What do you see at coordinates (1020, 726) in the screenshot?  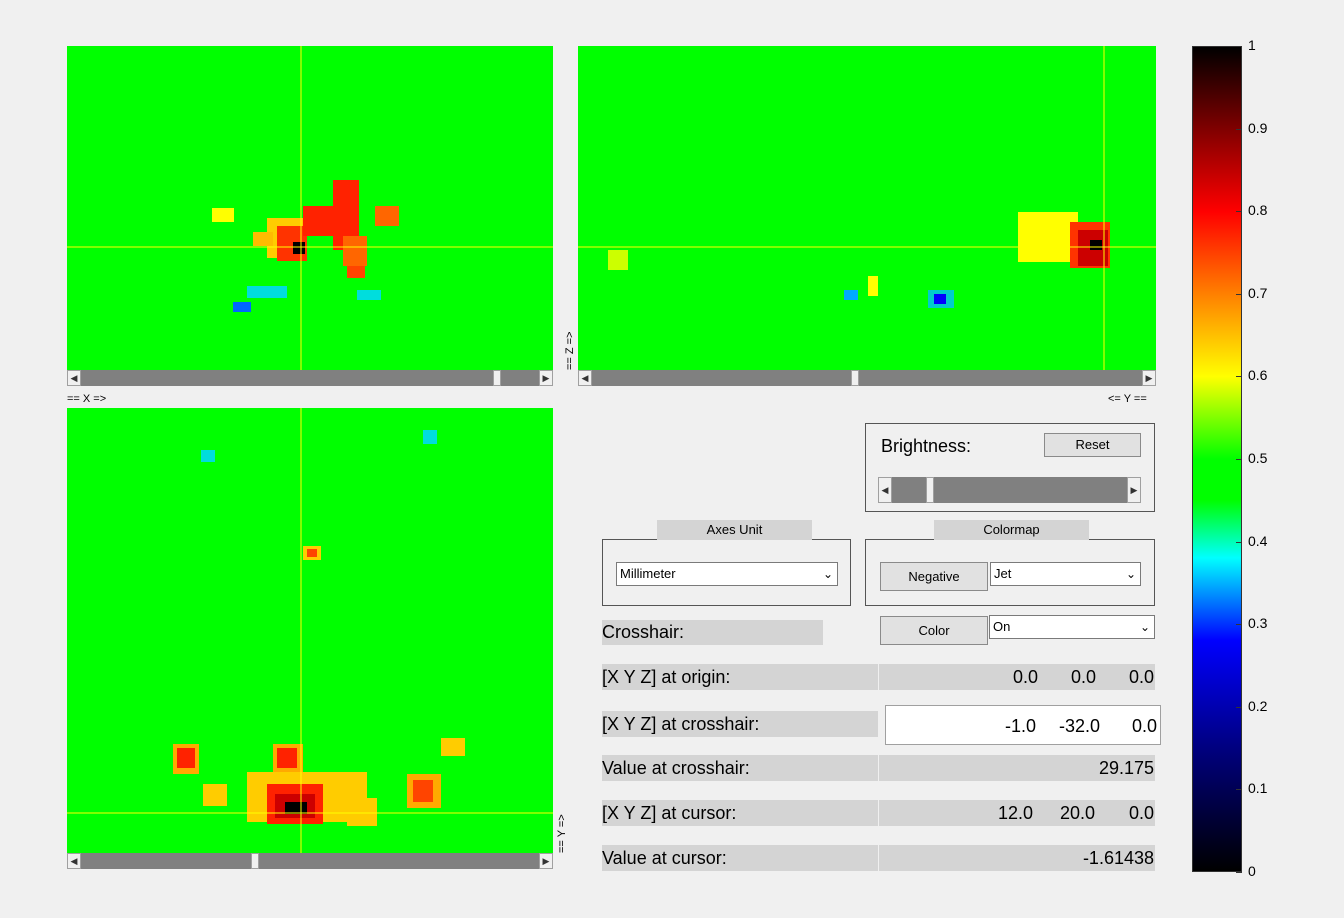 I see `crosshair-x: -1.0` at bounding box center [1020, 726].